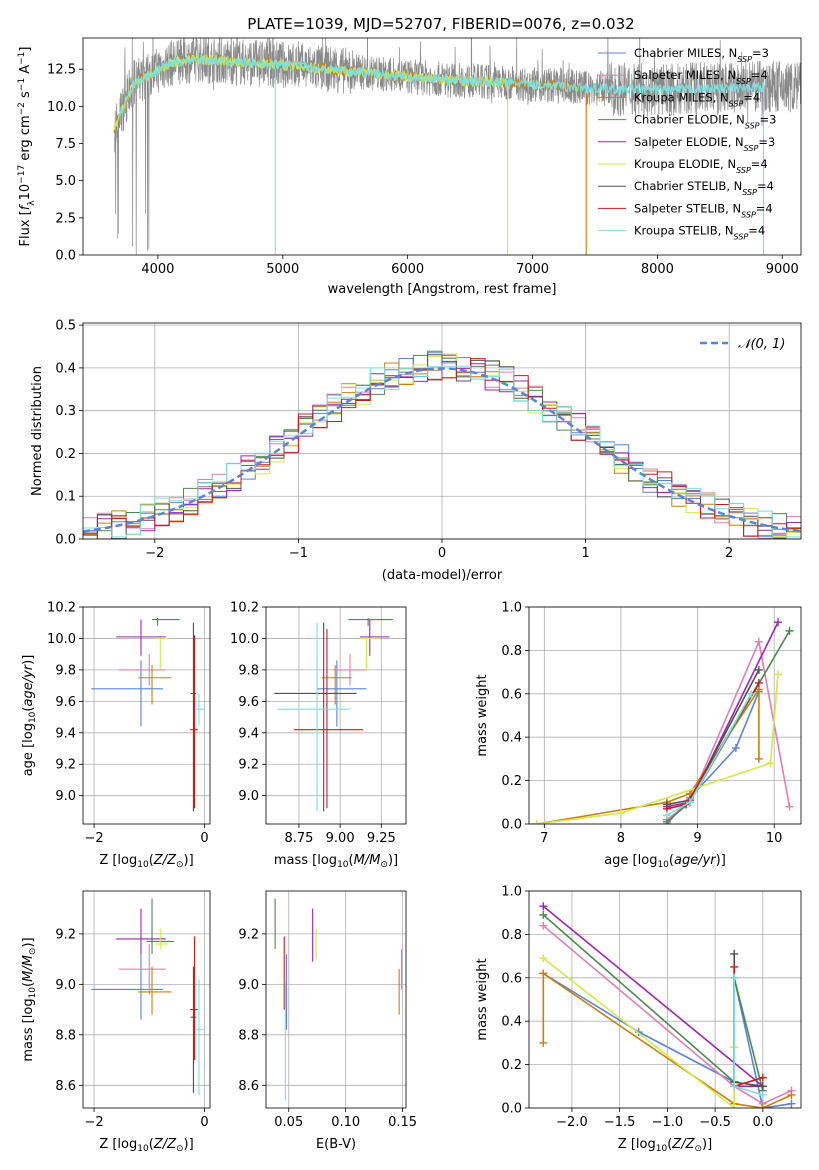 This screenshot has width=819, height=1170. I want to click on spectrum-ytick-label: 7.5, so click(65, 144).